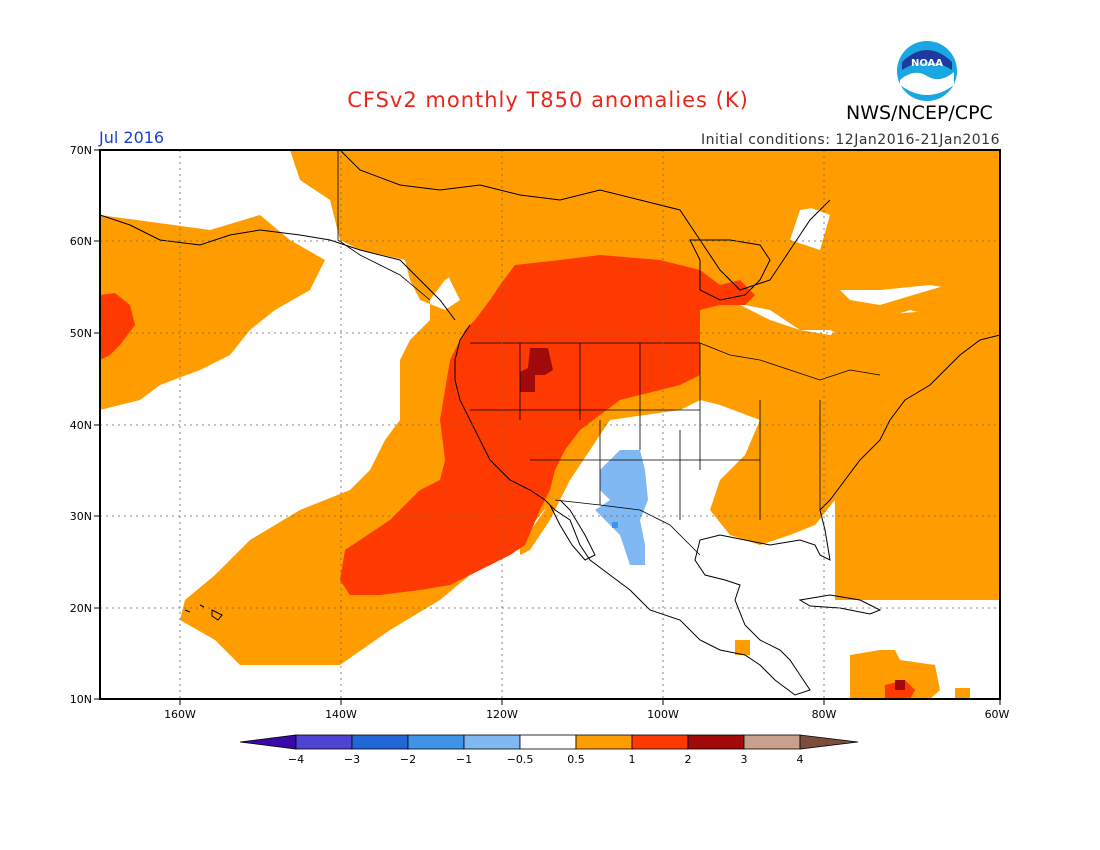 Image resolution: width=1100 pixels, height=850 pixels. What do you see at coordinates (927, 71) in the screenshot?
I see `noaa-logo-icon: NOAA` at bounding box center [927, 71].